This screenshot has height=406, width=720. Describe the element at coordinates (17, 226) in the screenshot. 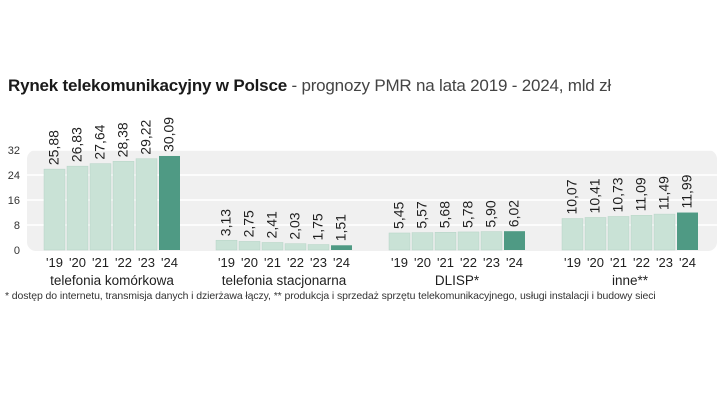

I see `y-tick-label: 8` at that location.